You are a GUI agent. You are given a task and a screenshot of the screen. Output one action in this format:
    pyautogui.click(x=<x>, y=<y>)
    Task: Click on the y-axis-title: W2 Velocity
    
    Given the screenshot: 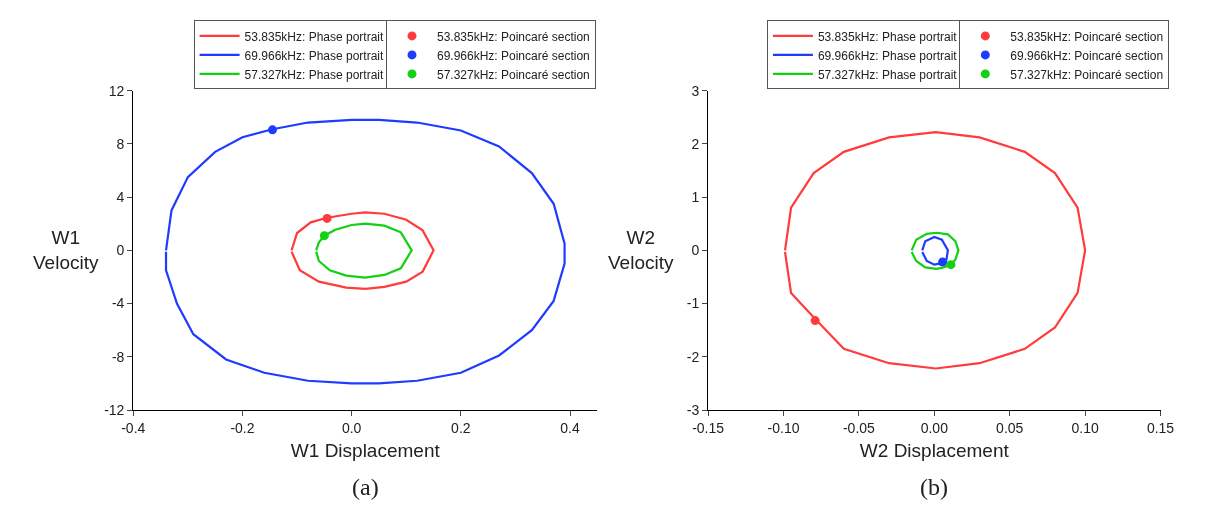 What is the action you would take?
    pyautogui.click(x=641, y=250)
    